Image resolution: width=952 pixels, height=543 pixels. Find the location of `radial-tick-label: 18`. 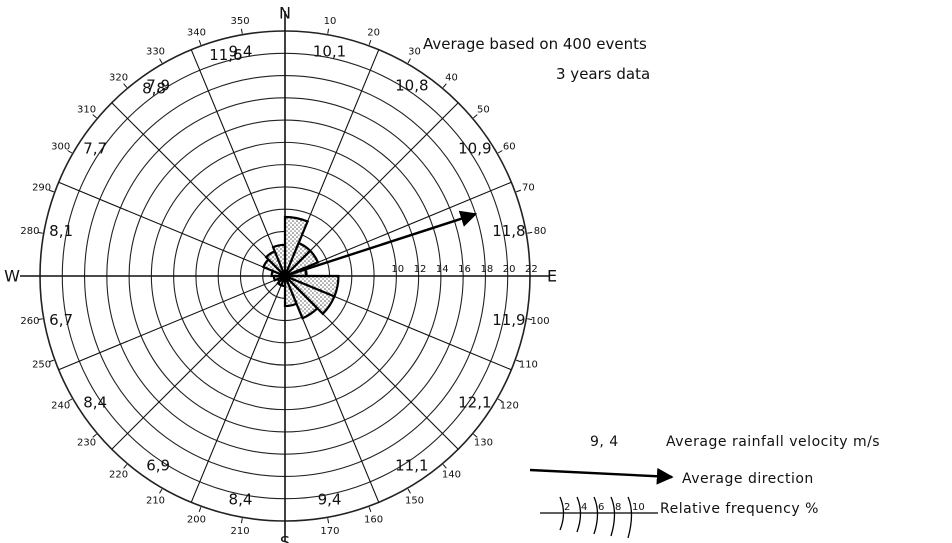

radial-tick-label: 18 is located at coordinates (486, 269).